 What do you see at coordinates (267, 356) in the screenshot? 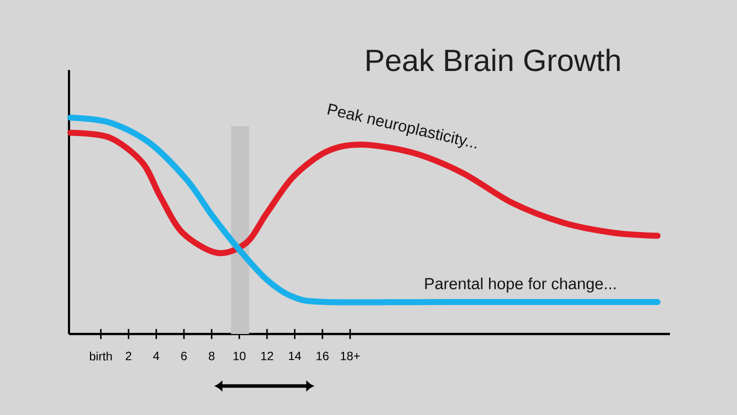
I see `x-tick-label: 12` at bounding box center [267, 356].